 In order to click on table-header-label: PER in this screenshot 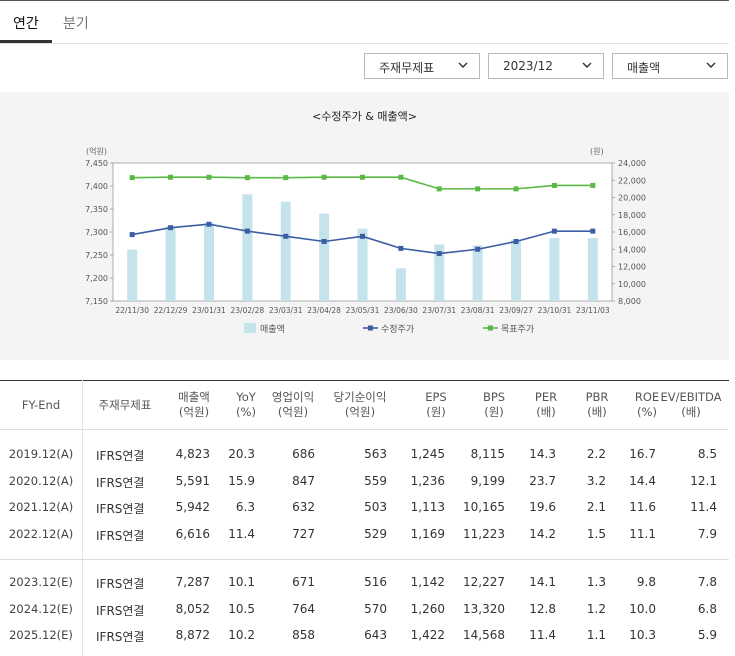, I will do `click(546, 397)`.